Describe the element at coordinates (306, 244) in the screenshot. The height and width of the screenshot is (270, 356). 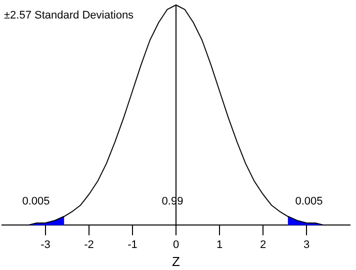
I see `x-tick-label: 3` at that location.